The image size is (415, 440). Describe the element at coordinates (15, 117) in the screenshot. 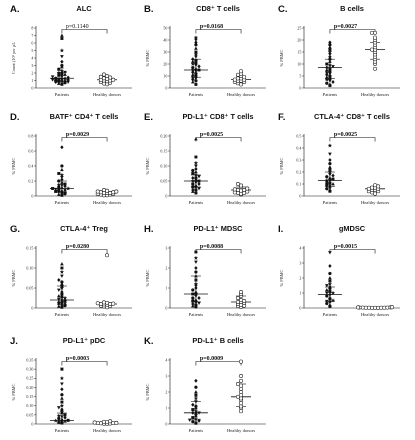

I see `panel-label: D.` at that location.